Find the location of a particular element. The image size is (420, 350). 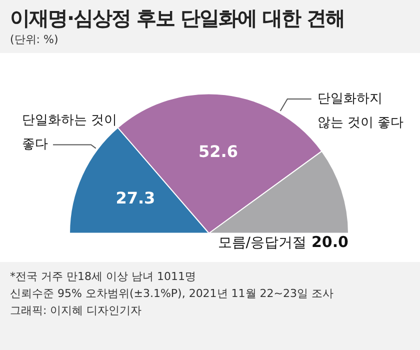

slice-label: 모름/응답거절 is located at coordinates (262, 242).